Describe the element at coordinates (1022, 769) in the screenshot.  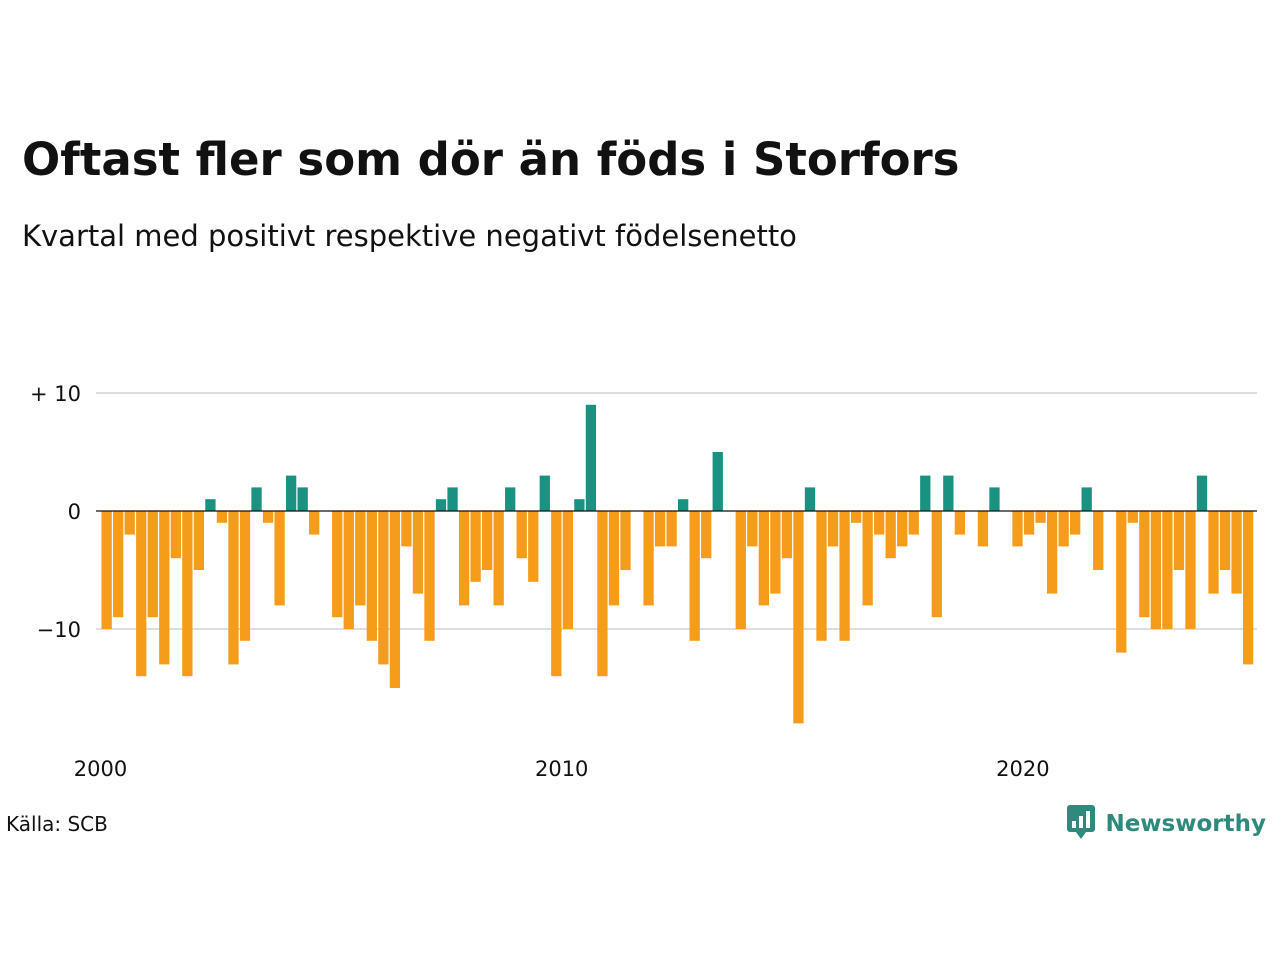
I see `x-tick-label: 2020` at that location.